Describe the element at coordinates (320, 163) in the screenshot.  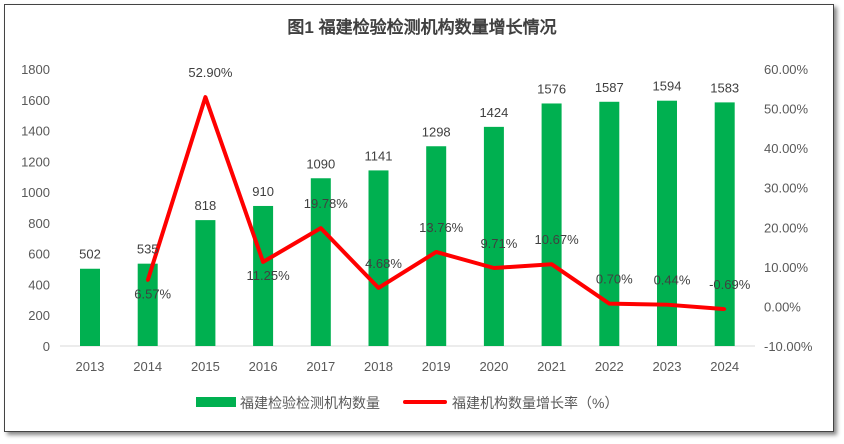
I see `bar-value-label: 1090` at that location.